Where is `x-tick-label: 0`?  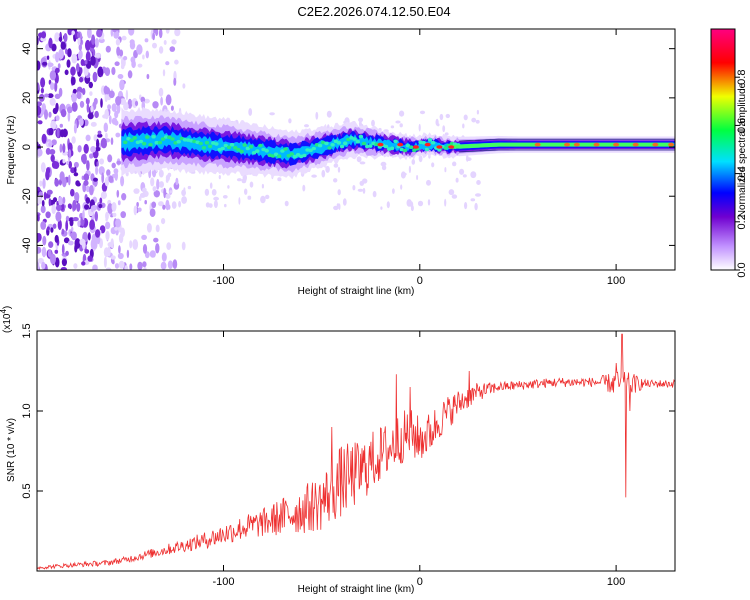 x-tick-label: 0 is located at coordinates (420, 582).